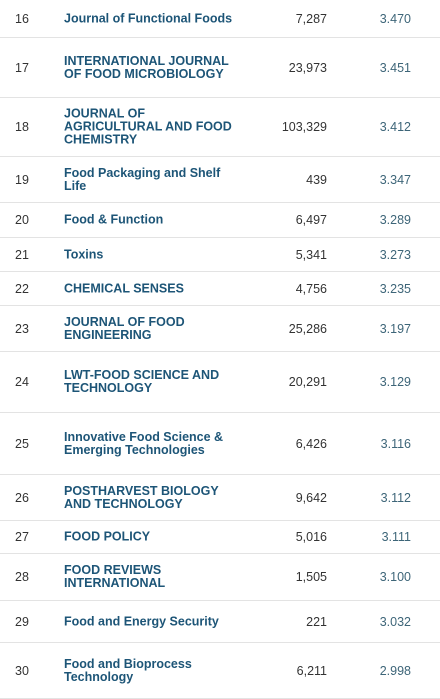 Image resolution: width=440 pixels, height=699 pixels. What do you see at coordinates (311, 254) in the screenshot?
I see `citations: 5,341` at bounding box center [311, 254].